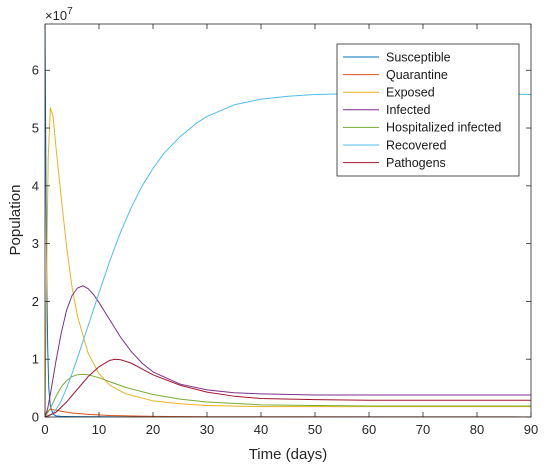 This screenshot has width=550, height=468. What do you see at coordinates (35, 243) in the screenshot?
I see `y-tick-label: 3` at bounding box center [35, 243].